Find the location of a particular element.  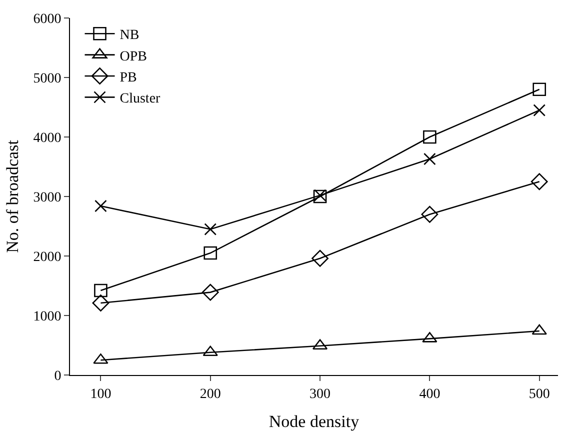

x-axis-title: Node density is located at coordinates (314, 422).